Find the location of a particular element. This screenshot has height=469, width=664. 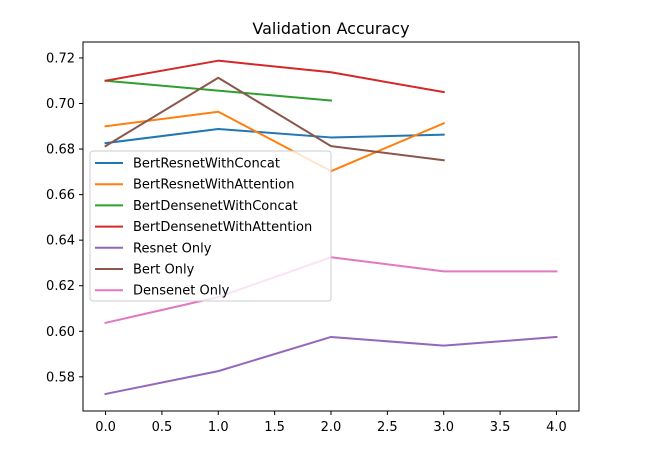

x-tick-label: 0.5 is located at coordinates (162, 427).